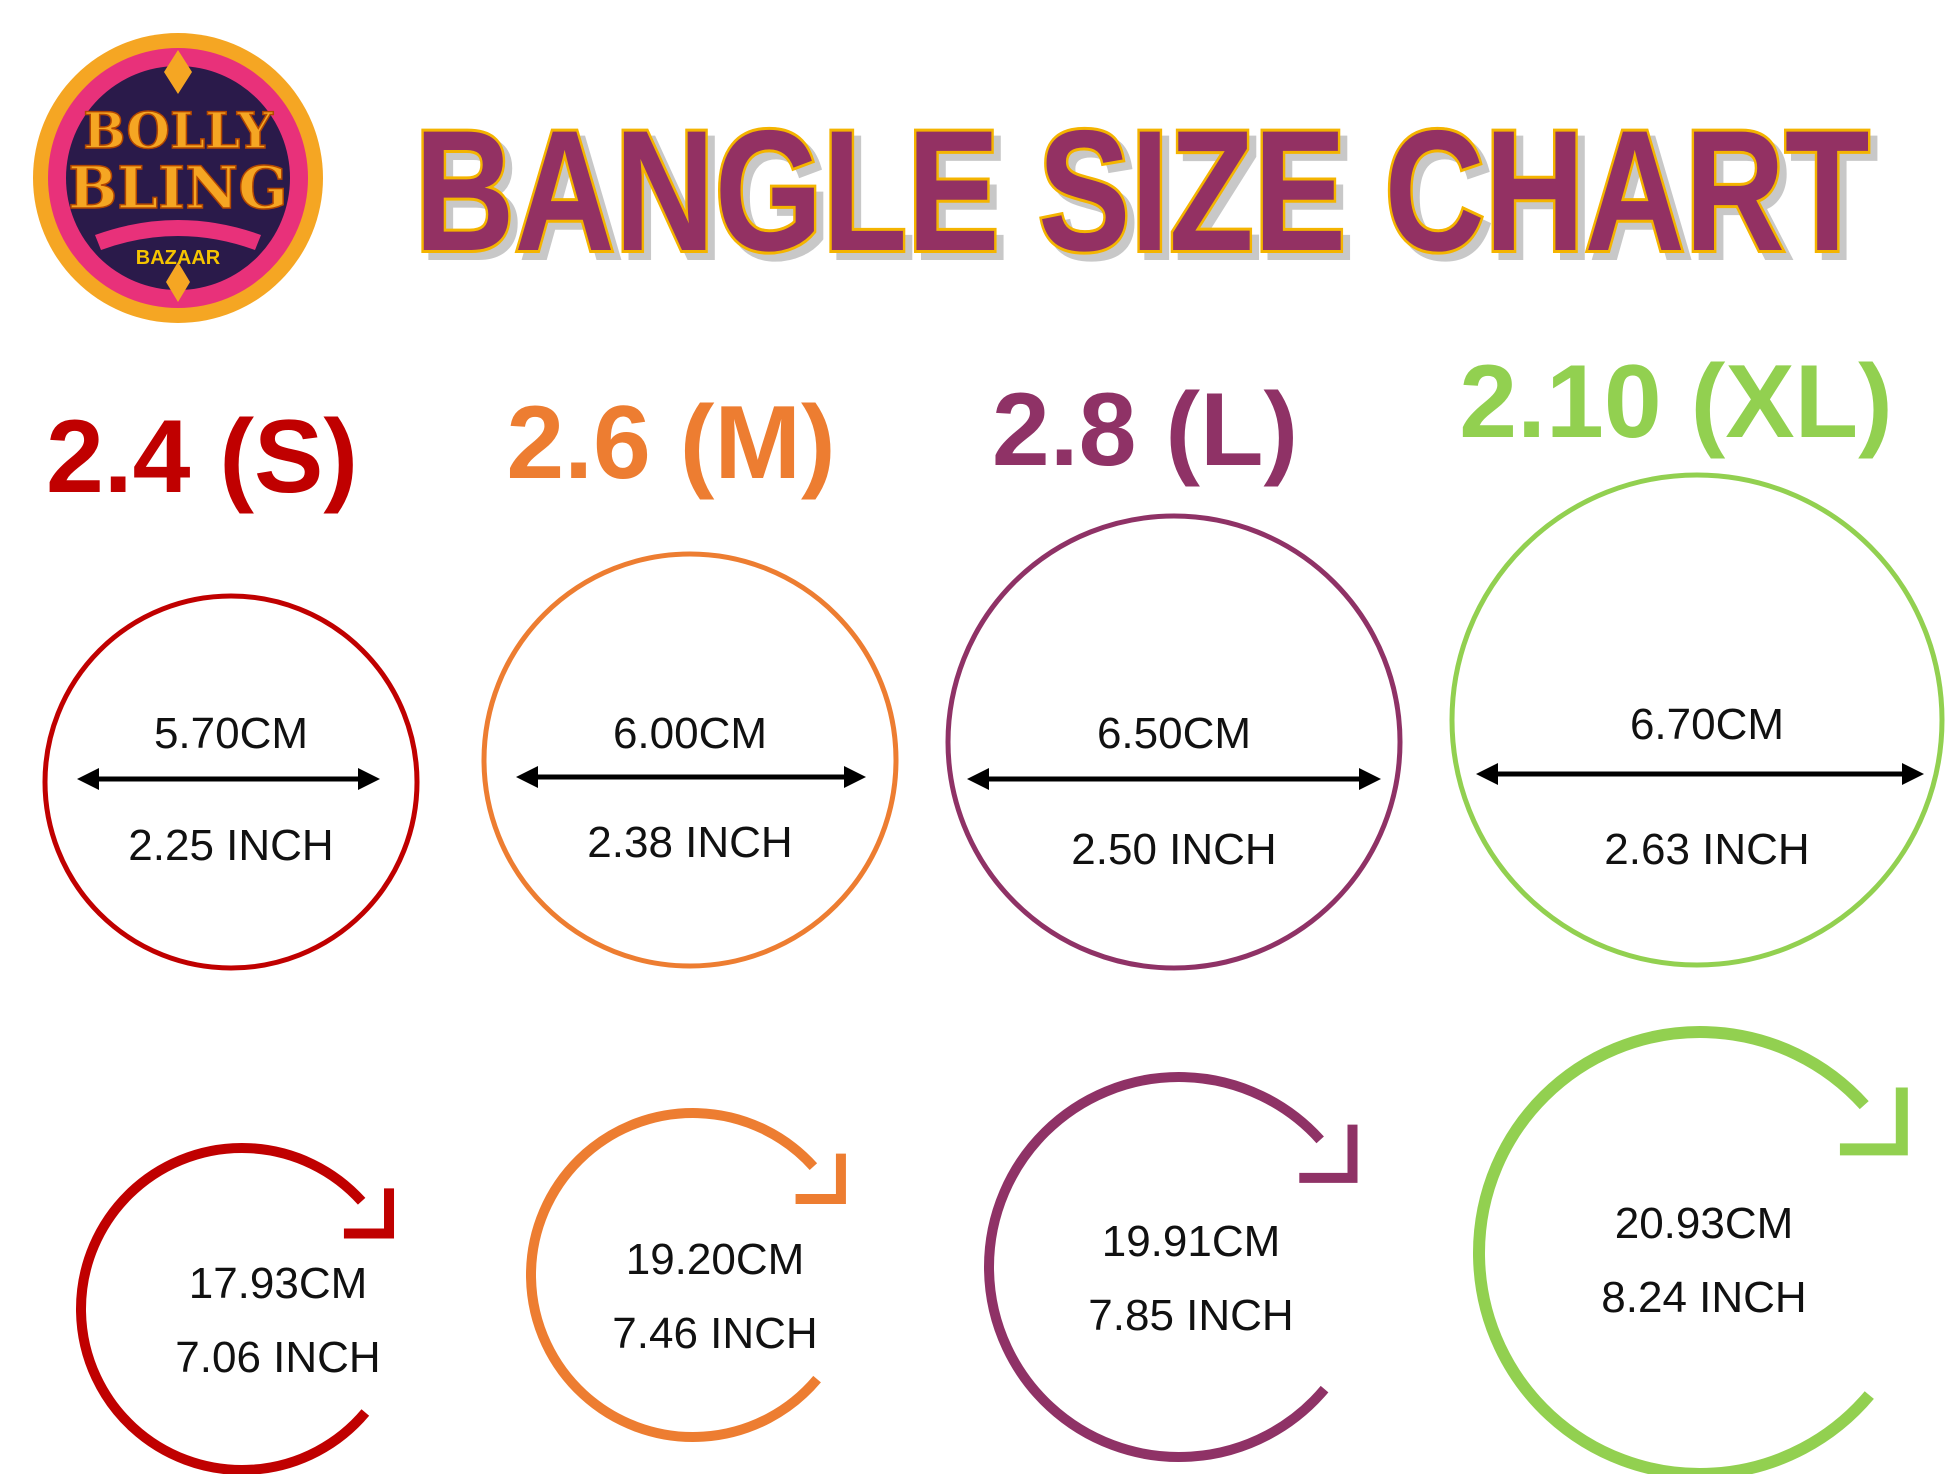 Image resolution: width=1946 pixels, height=1474 pixels. What do you see at coordinates (177, 188) in the screenshot?
I see `logo-text-bling: BLING` at bounding box center [177, 188].